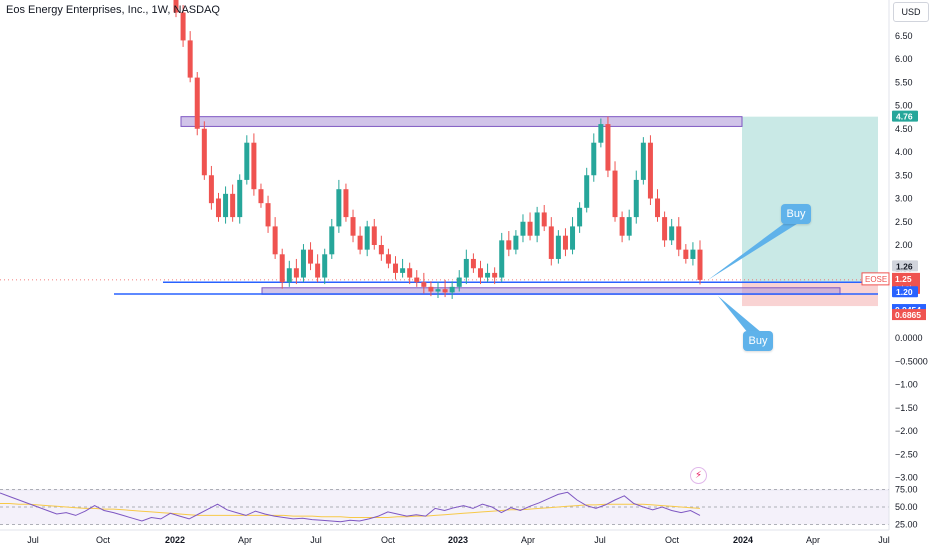 The height and width of the screenshot is (550, 932). I want to click on price-tick-label: 0.0000, so click(909, 338).